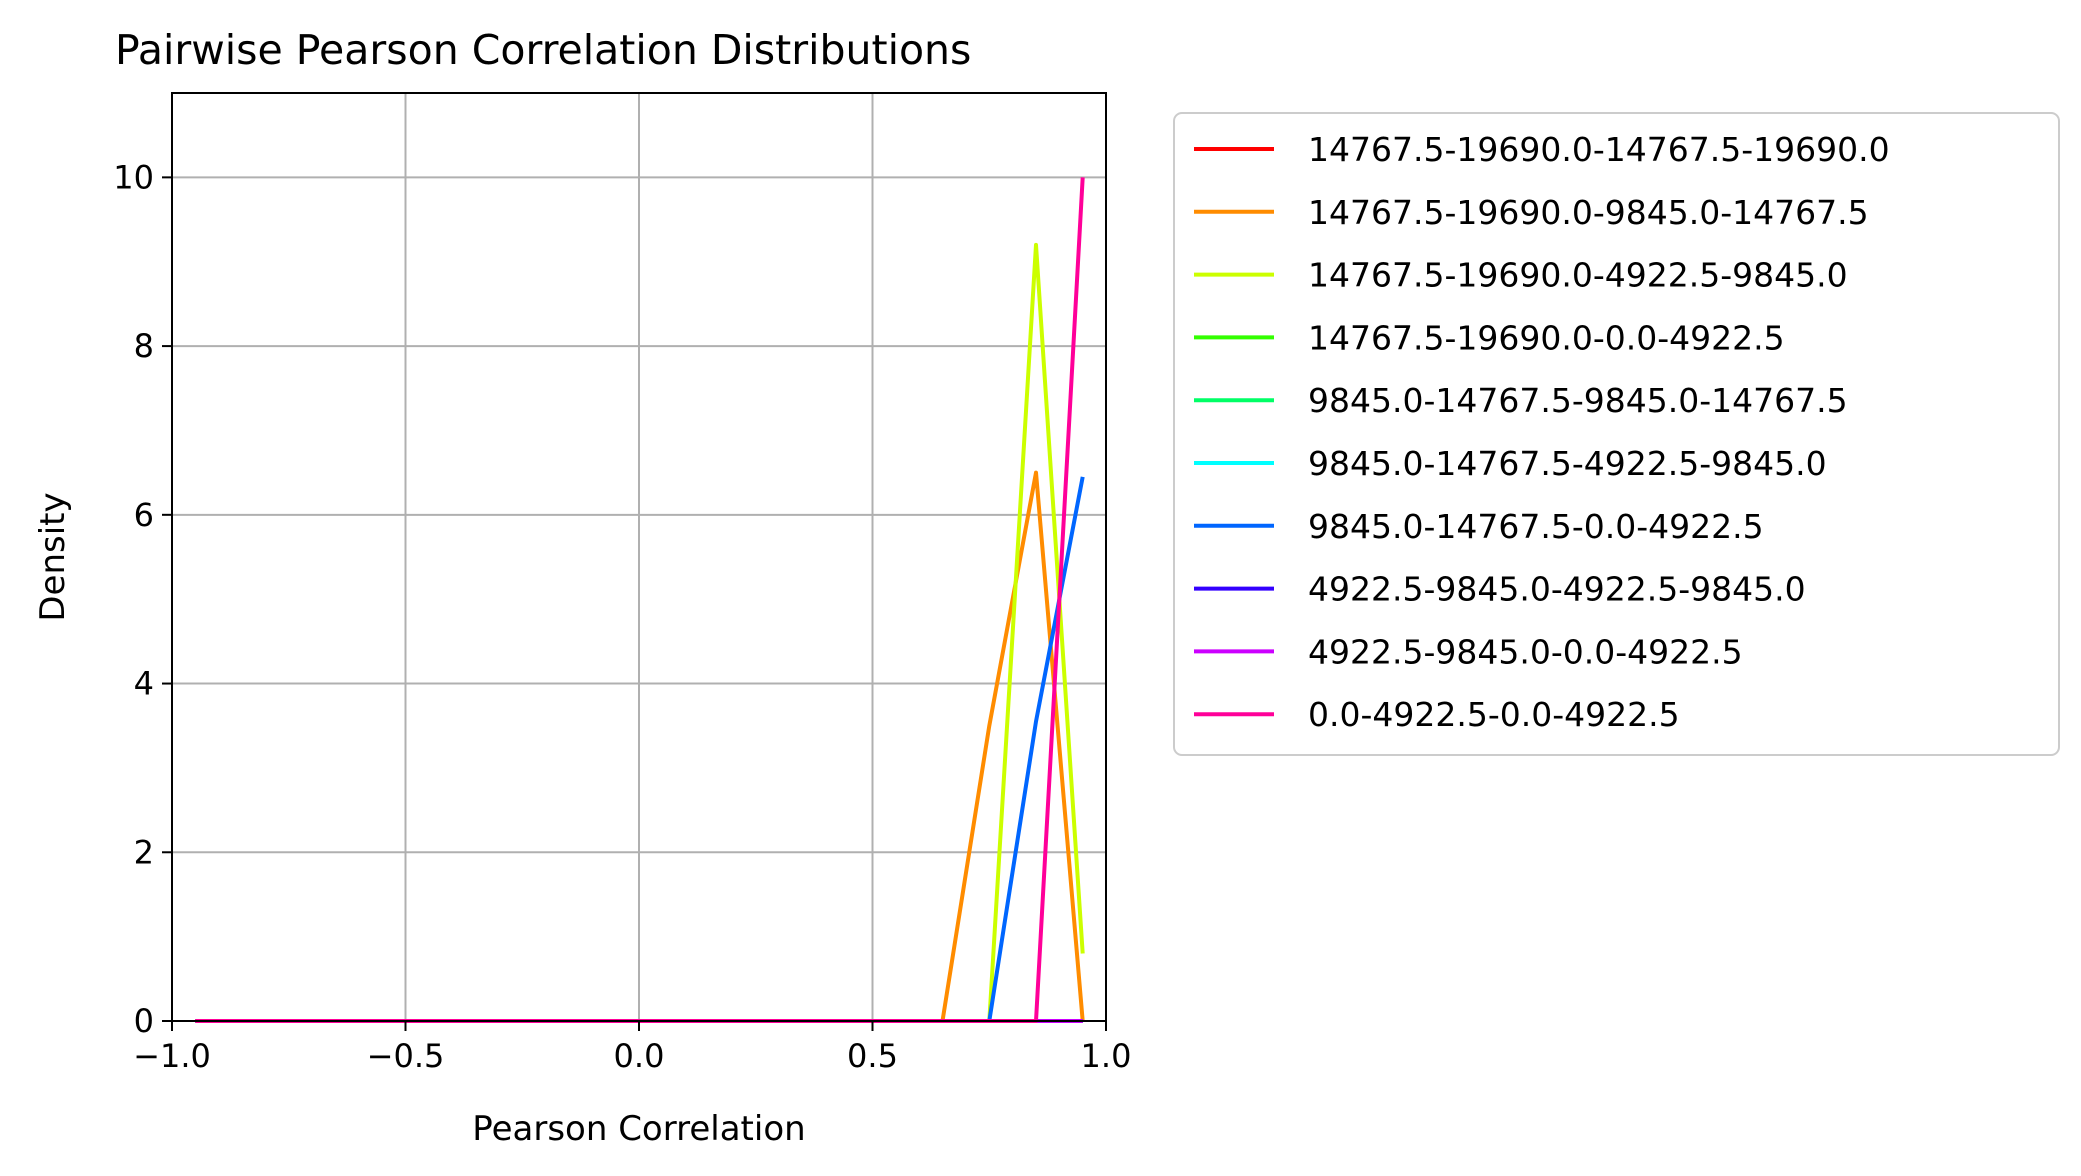 The image size is (2081, 1176). Describe the element at coordinates (639, 1056) in the screenshot. I see `x-tick-label: 0.0` at that location.